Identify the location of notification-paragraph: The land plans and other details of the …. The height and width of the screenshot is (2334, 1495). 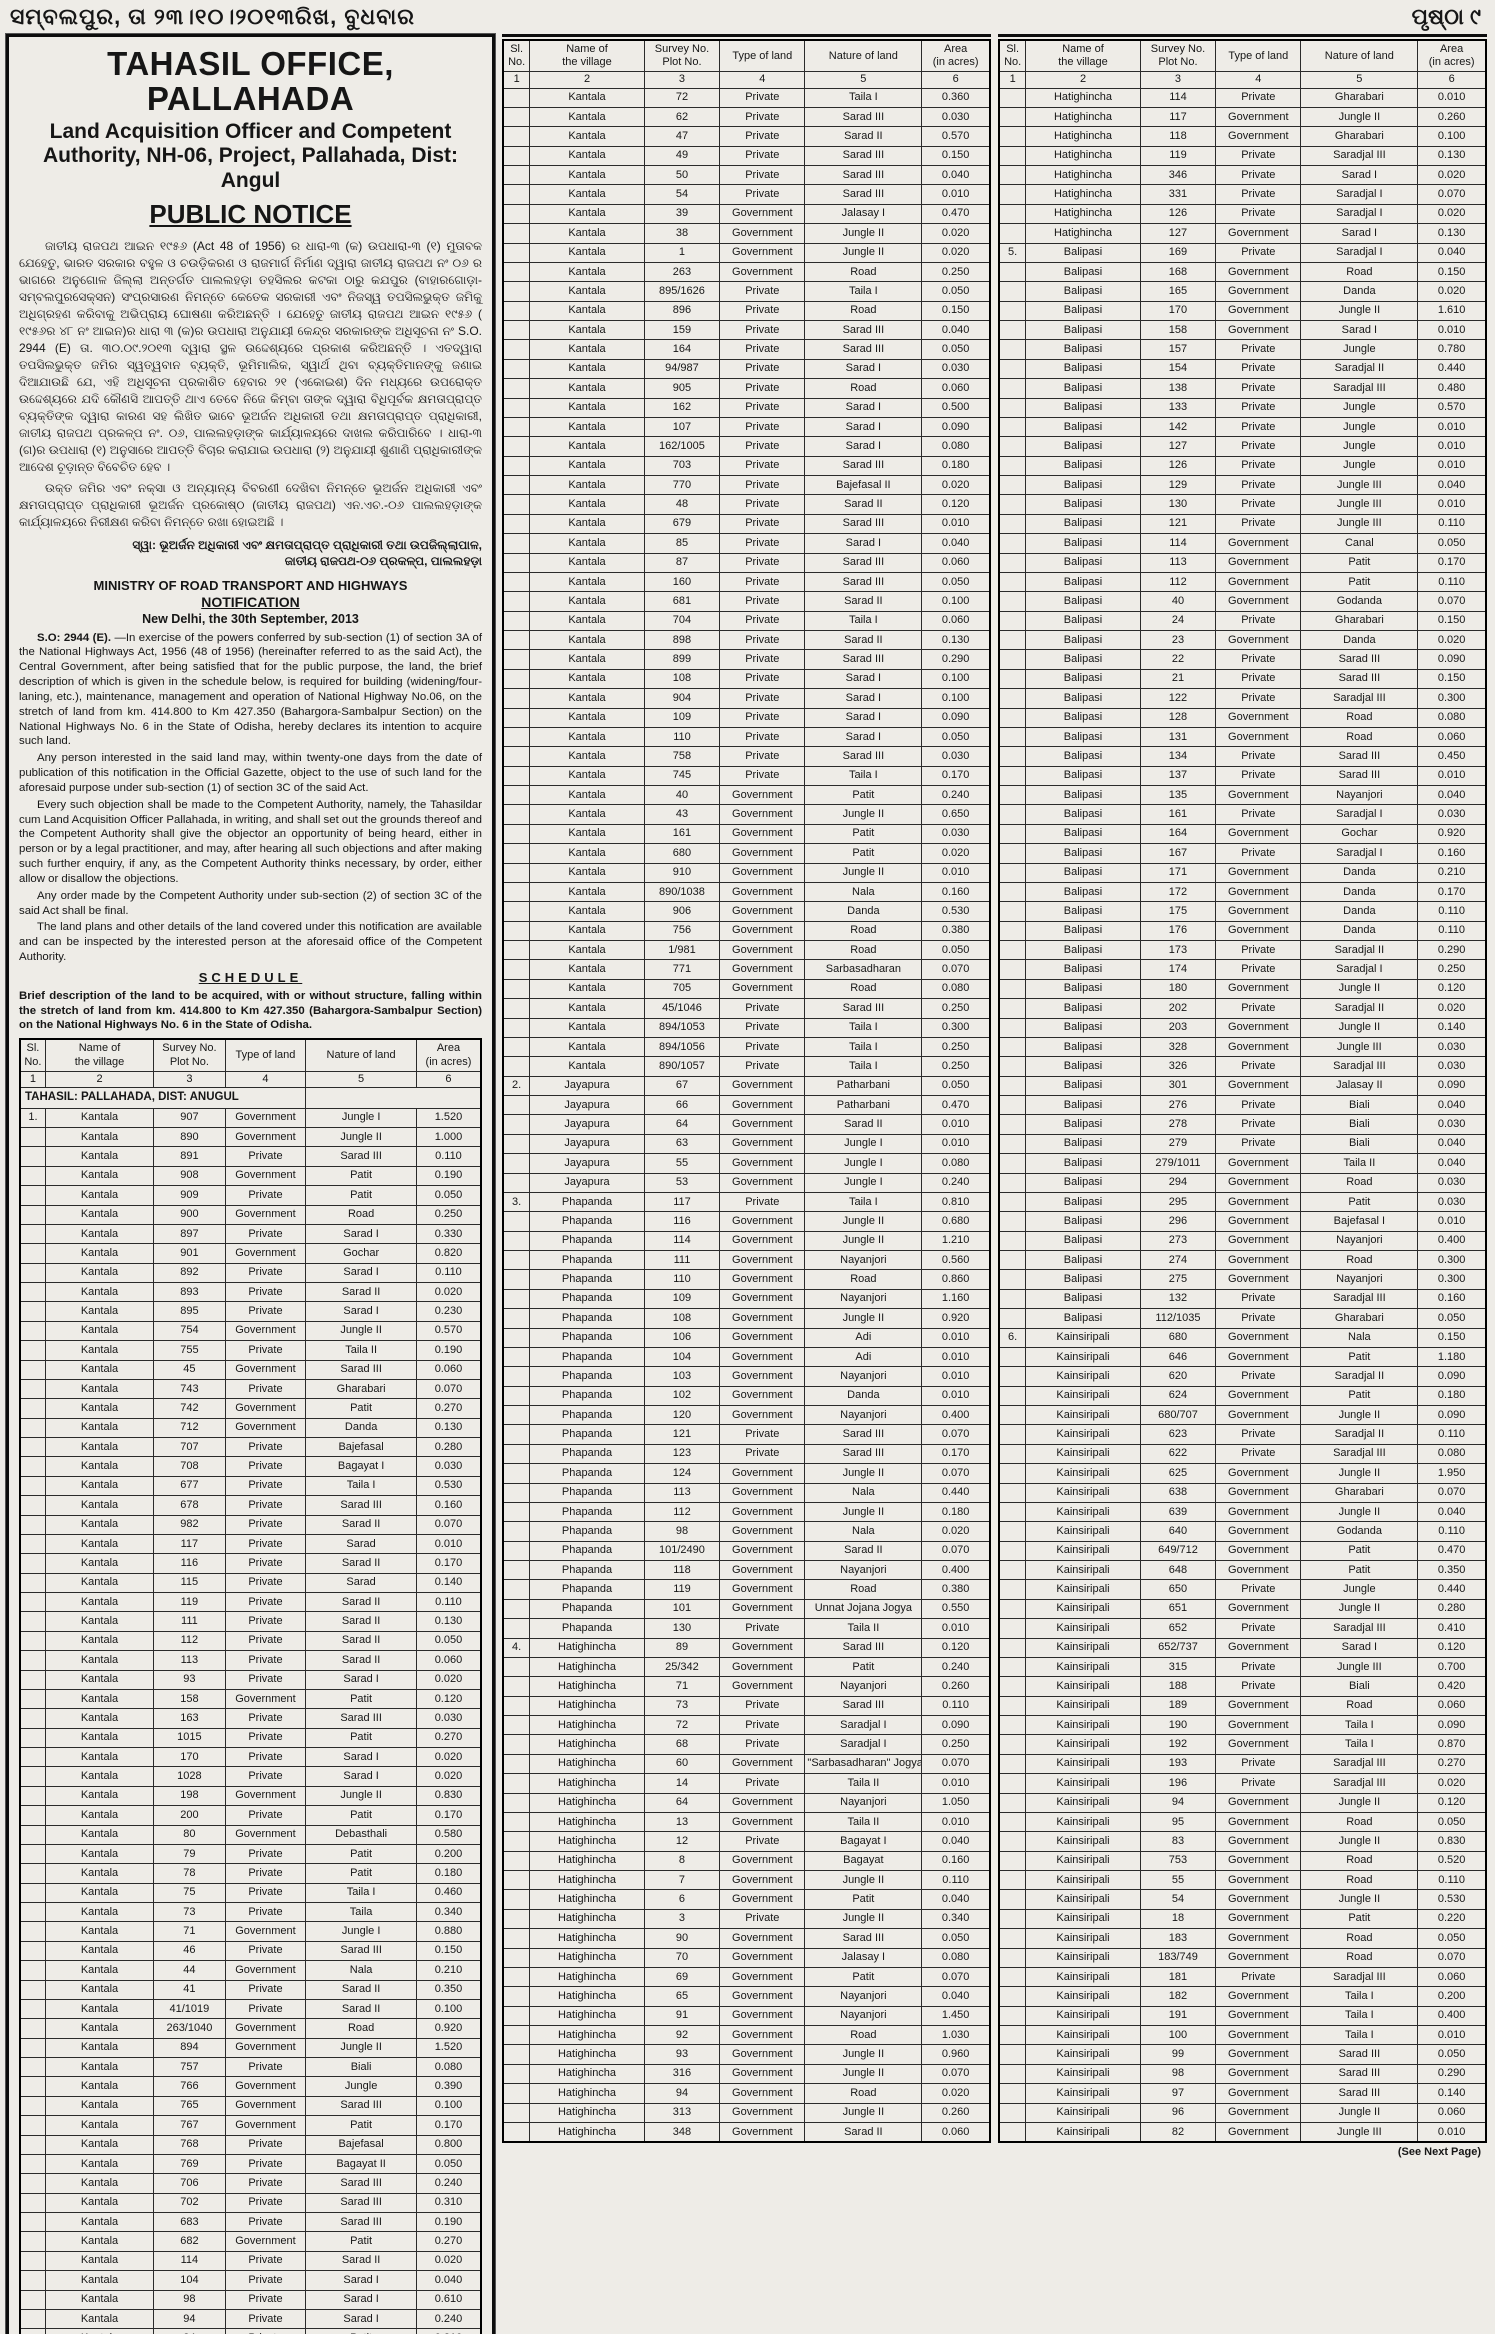
(250, 942).